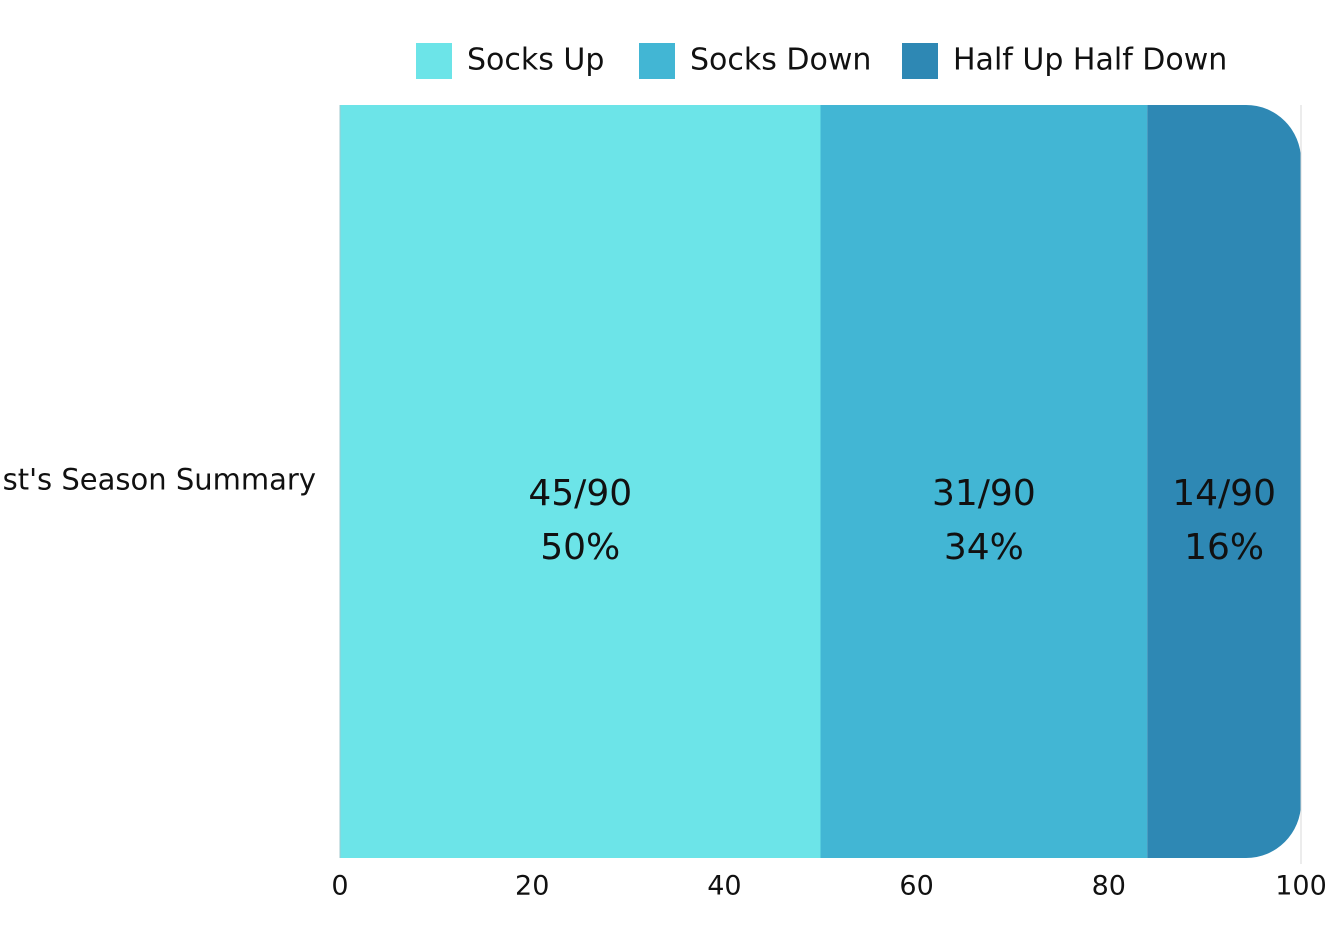  Describe the element at coordinates (535, 60) in the screenshot. I see `legend-label-socks-up: Socks Up` at that location.